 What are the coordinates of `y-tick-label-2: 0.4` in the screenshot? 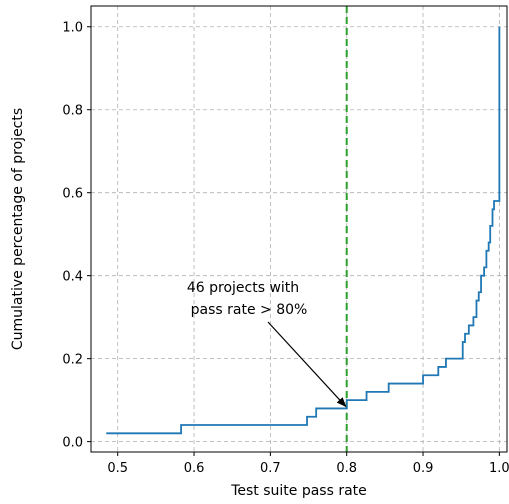 It's located at (72, 277).